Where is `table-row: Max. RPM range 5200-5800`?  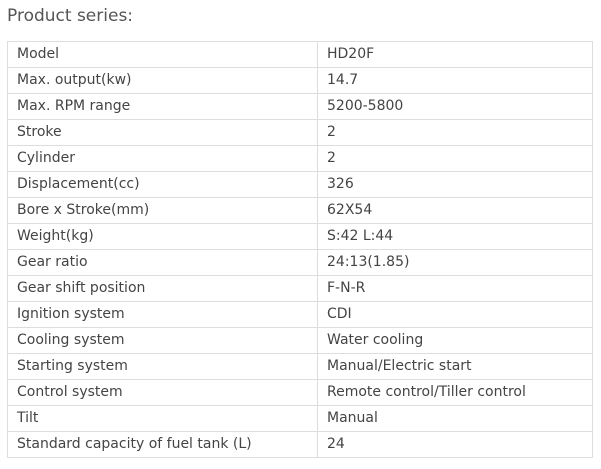
table-row: Max. RPM range 5200-5800 is located at coordinates (300, 106).